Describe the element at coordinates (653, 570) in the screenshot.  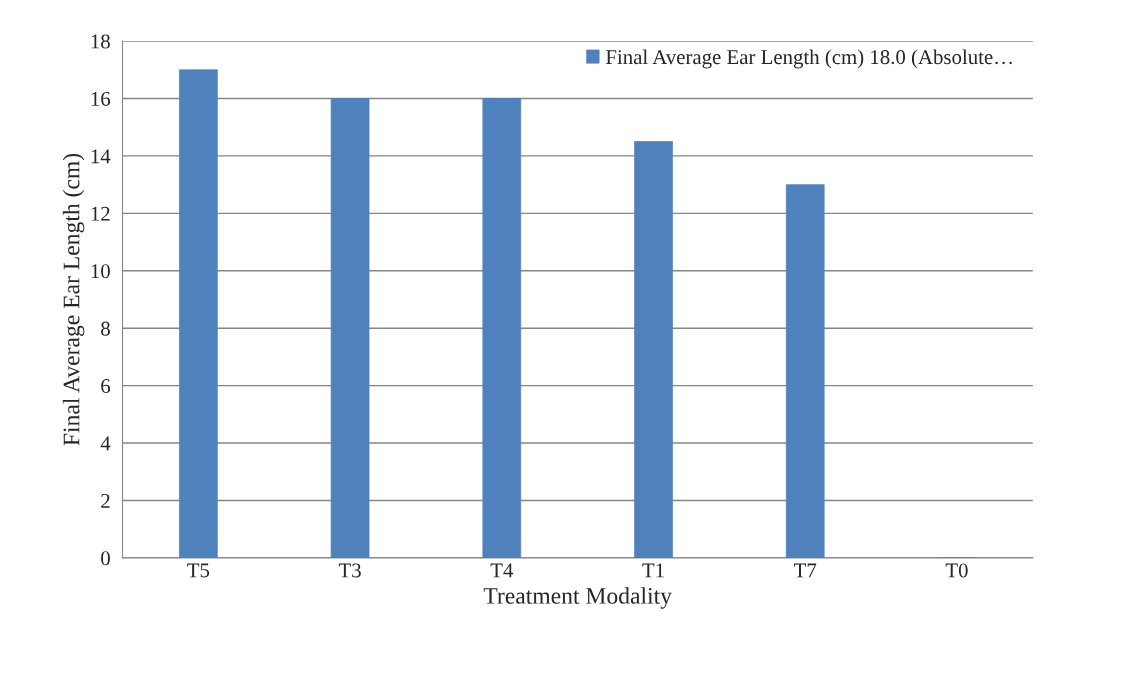
I see `x-tick-label: T1` at that location.